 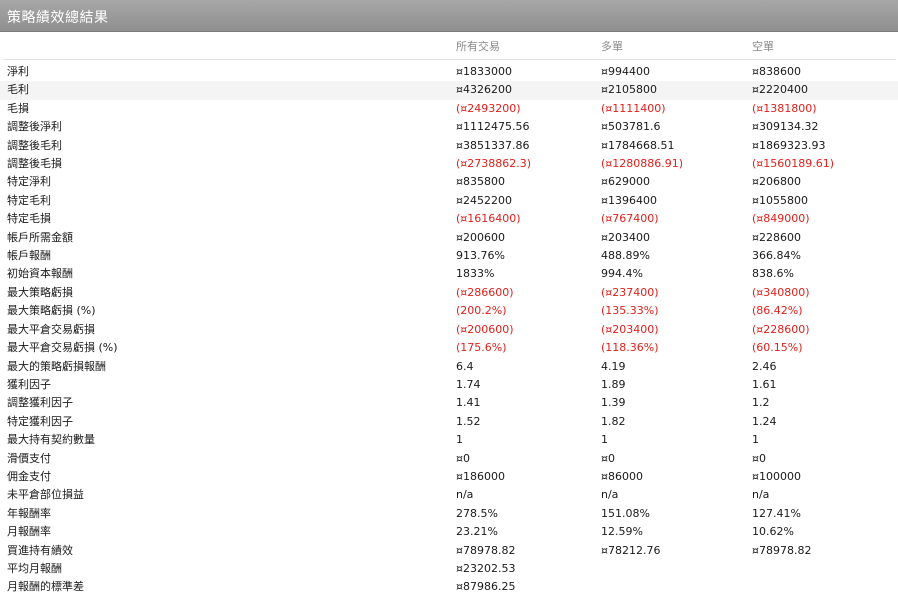 I want to click on cell-long: (¤203400), so click(x=630, y=329).